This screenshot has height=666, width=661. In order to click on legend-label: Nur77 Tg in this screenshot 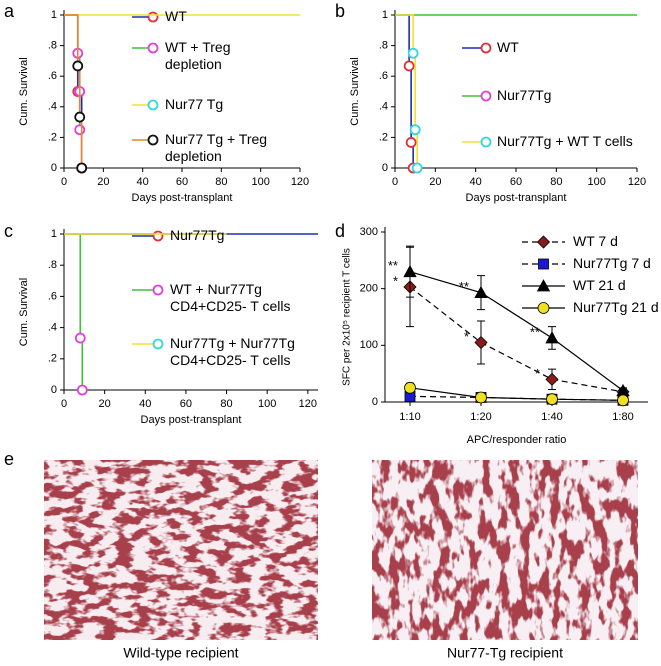, I will do `click(194, 104)`.